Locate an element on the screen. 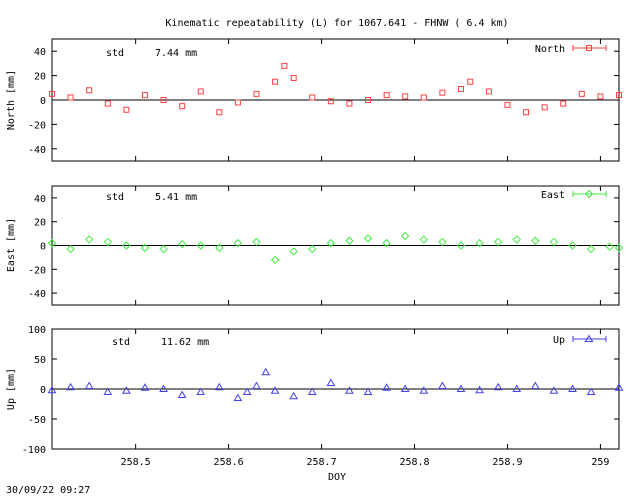  east-y-axis-label: East [mm] is located at coordinates (11, 245).